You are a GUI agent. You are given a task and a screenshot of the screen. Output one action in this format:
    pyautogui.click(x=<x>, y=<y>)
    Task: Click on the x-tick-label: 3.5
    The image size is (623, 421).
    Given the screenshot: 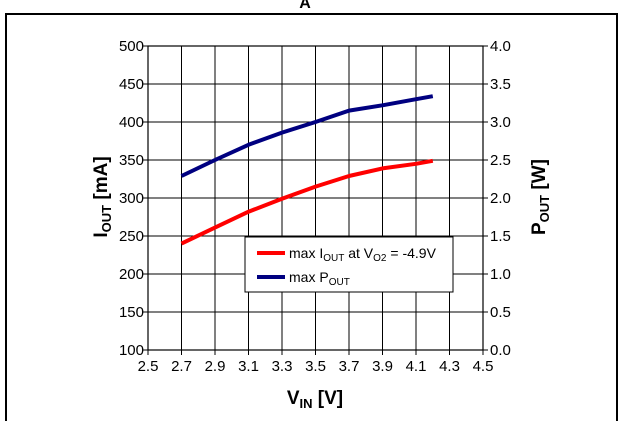 What is the action you would take?
    pyautogui.click(x=315, y=366)
    